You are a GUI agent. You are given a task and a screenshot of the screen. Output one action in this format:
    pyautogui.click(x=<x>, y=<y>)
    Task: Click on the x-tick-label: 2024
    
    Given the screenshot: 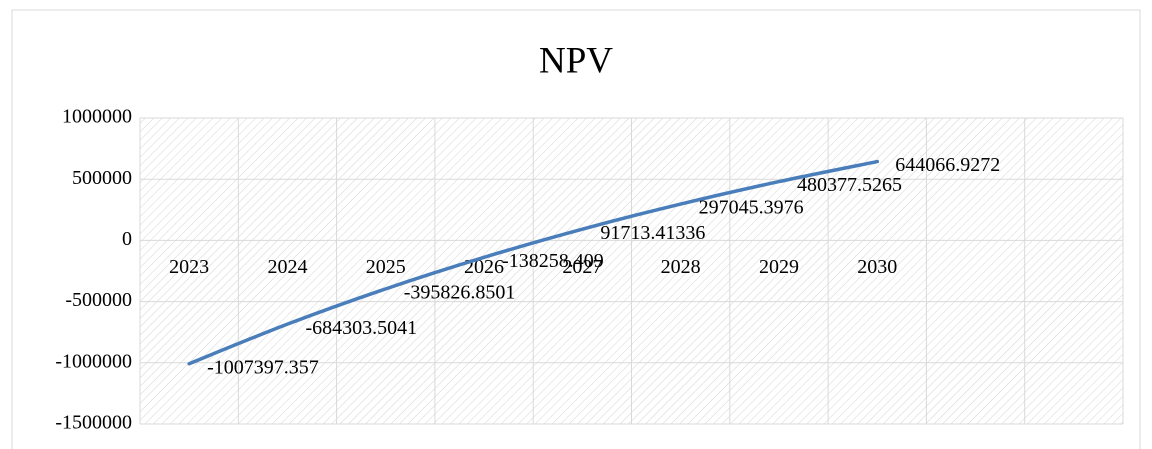 What is the action you would take?
    pyautogui.click(x=287, y=267)
    